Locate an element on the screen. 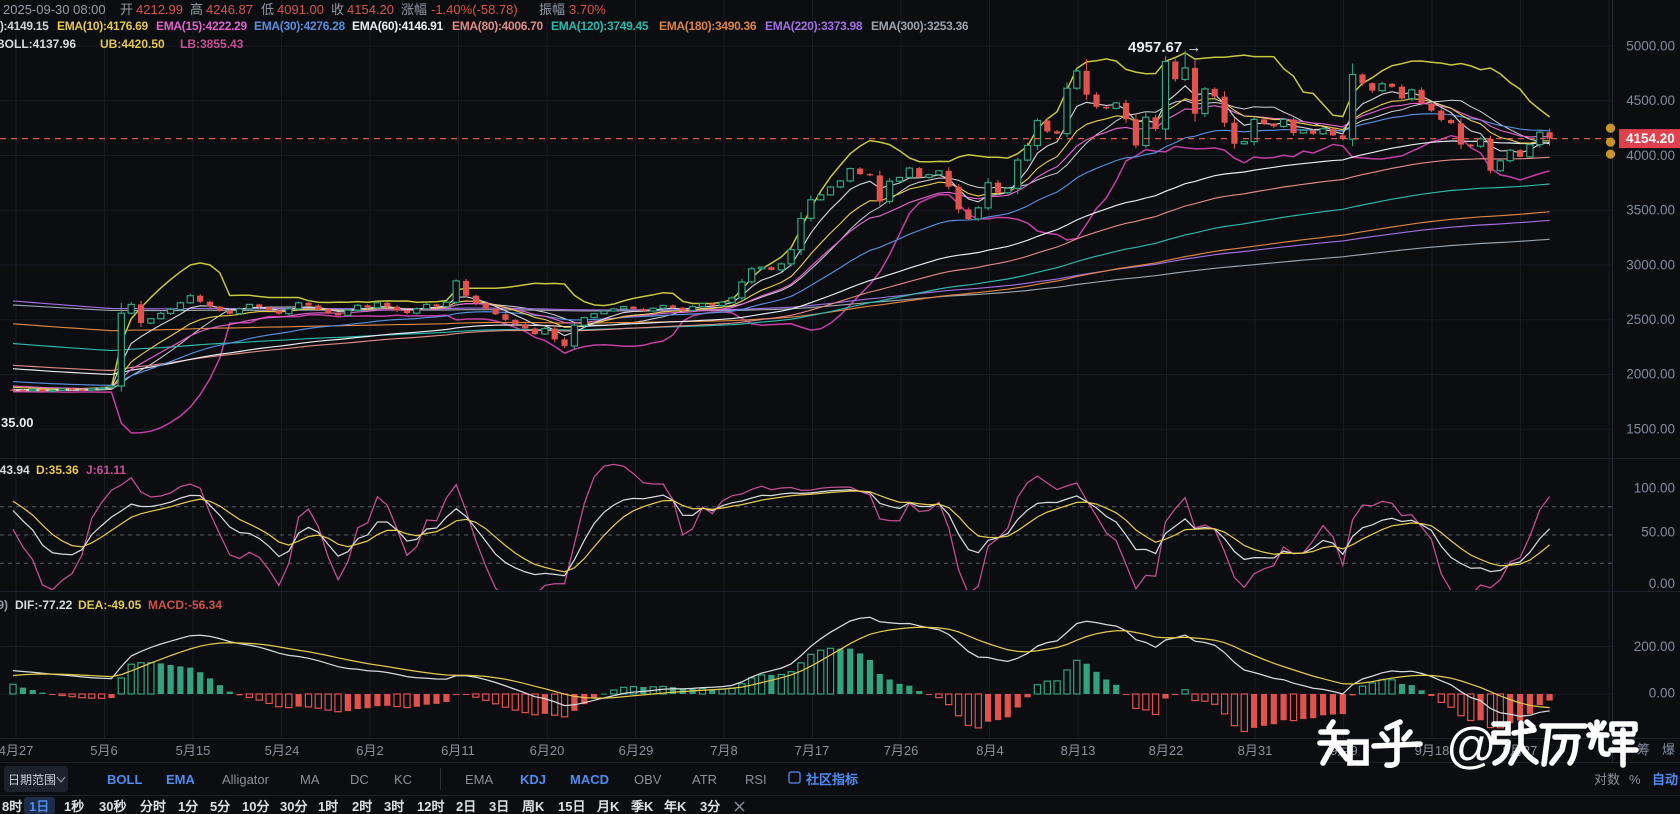 The height and width of the screenshot is (814, 1680). svg-text: 分时 is located at coordinates (153, 806).